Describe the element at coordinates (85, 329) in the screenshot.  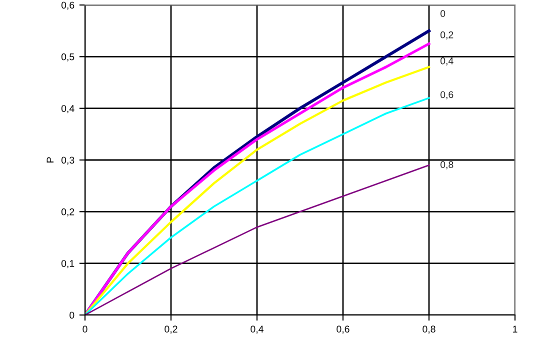
I see `x-tick-label: 0` at that location.